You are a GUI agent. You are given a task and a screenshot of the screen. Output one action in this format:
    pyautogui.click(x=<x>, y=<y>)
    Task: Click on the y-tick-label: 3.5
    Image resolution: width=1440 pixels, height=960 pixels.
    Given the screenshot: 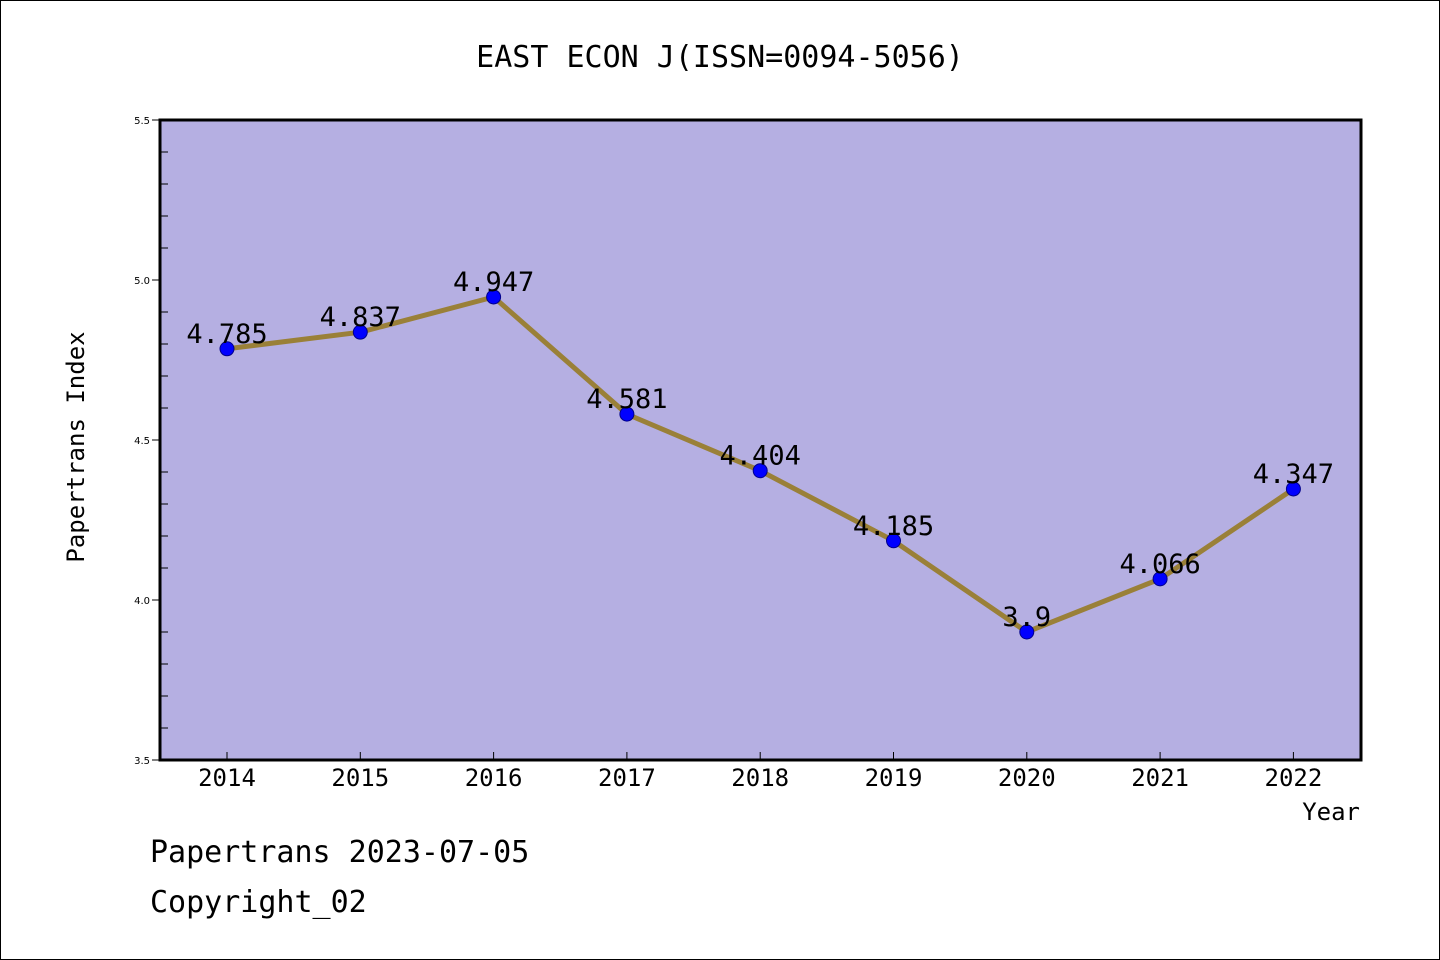 What is the action you would take?
    pyautogui.click(x=142, y=761)
    